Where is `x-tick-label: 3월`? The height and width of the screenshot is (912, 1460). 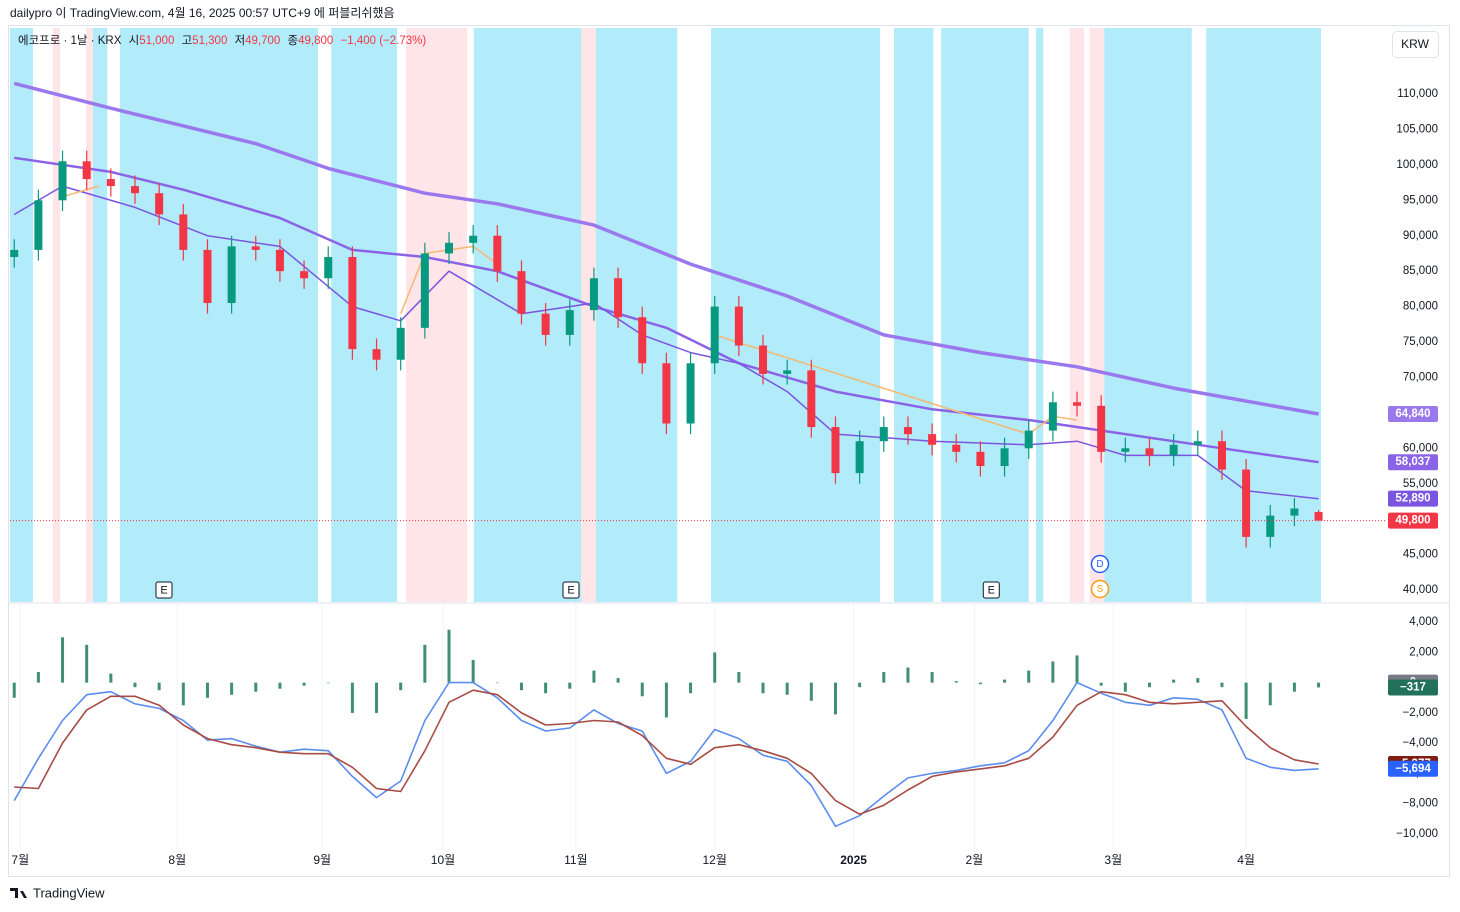 x-tick-label: 3월 is located at coordinates (1113, 860).